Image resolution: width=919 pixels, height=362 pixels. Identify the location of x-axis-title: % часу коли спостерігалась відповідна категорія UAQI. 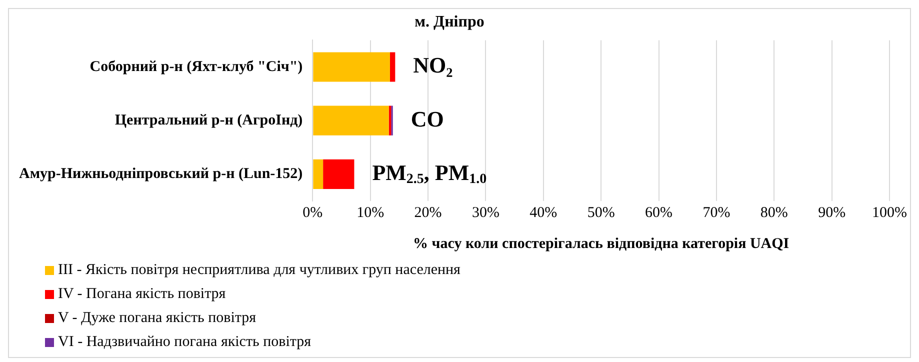
(601, 244).